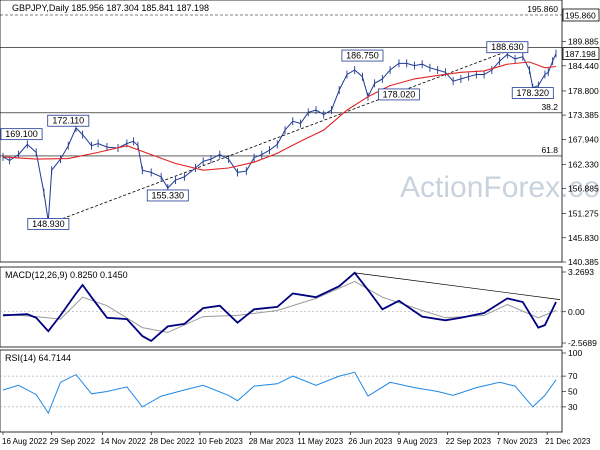  I want to click on macd-ytick-label: 0.00, so click(576, 312).